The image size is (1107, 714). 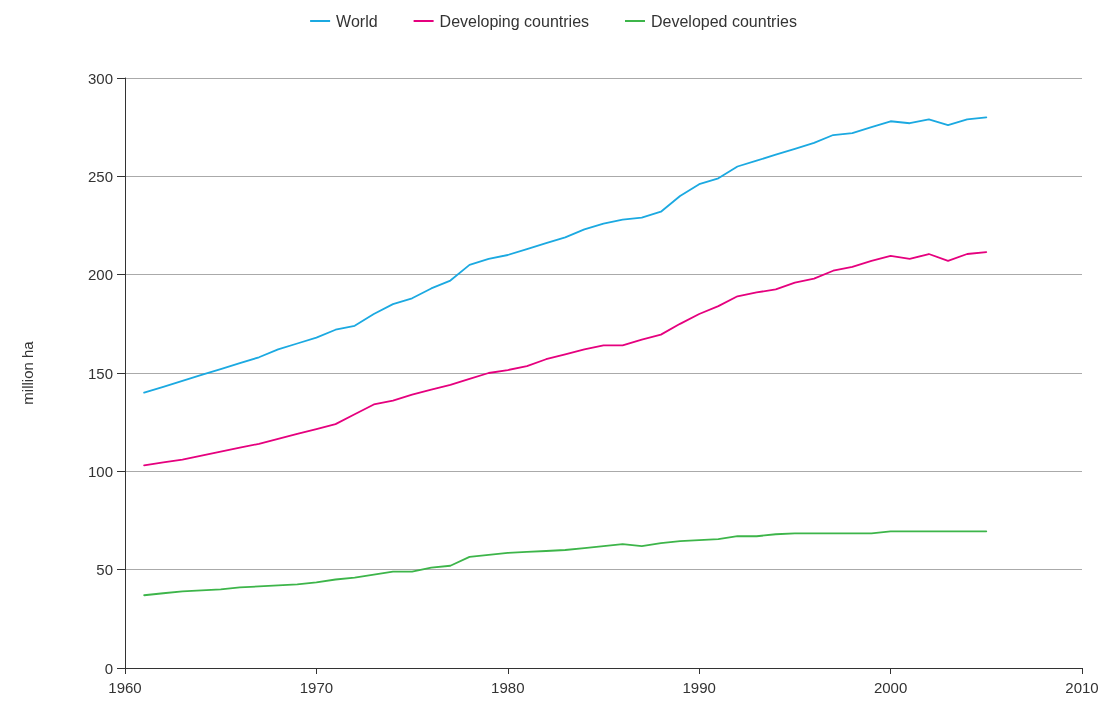 What do you see at coordinates (125, 687) in the screenshot?
I see `x-tick-label: 1960` at bounding box center [125, 687].